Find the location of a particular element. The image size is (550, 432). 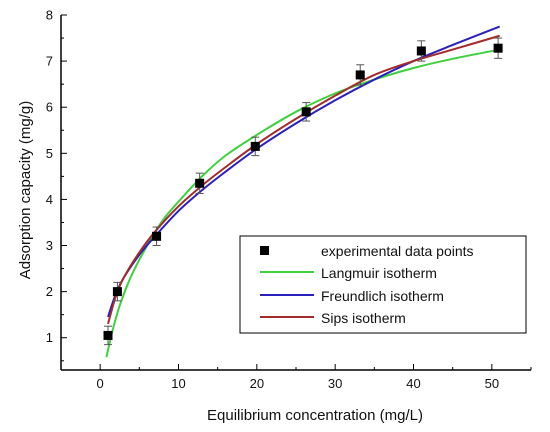

y-tick-label: 2 is located at coordinates (49, 291).